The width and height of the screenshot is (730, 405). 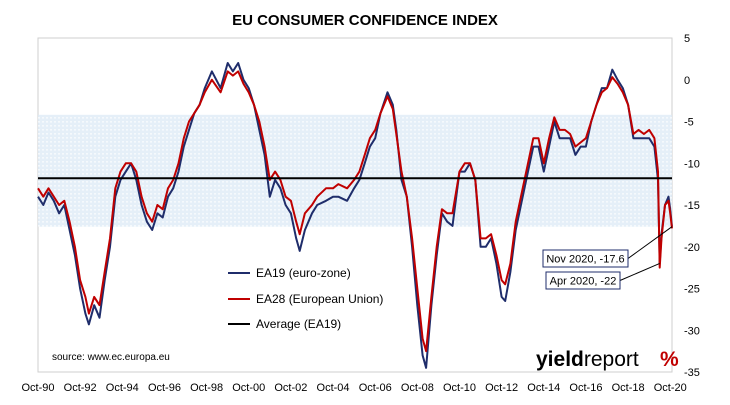 I want to click on y-tick-label: -10, so click(x=692, y=164).